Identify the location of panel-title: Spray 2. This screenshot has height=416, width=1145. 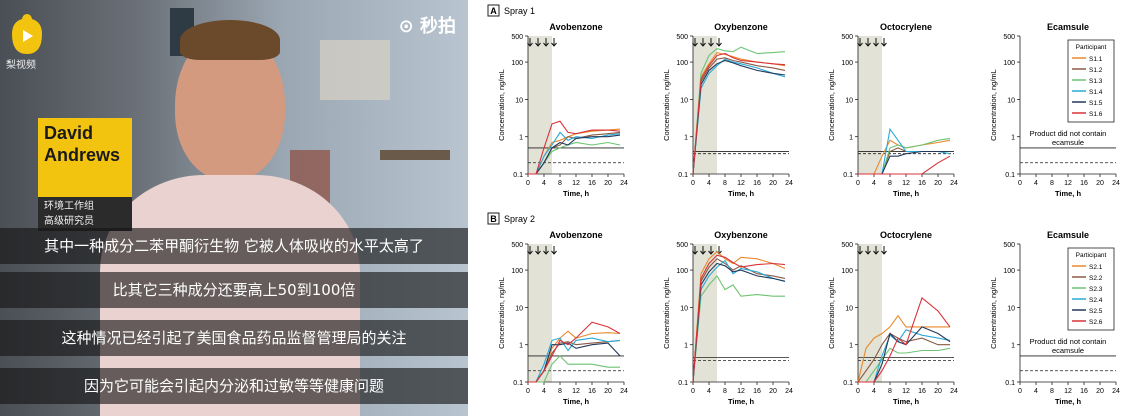
(519, 219).